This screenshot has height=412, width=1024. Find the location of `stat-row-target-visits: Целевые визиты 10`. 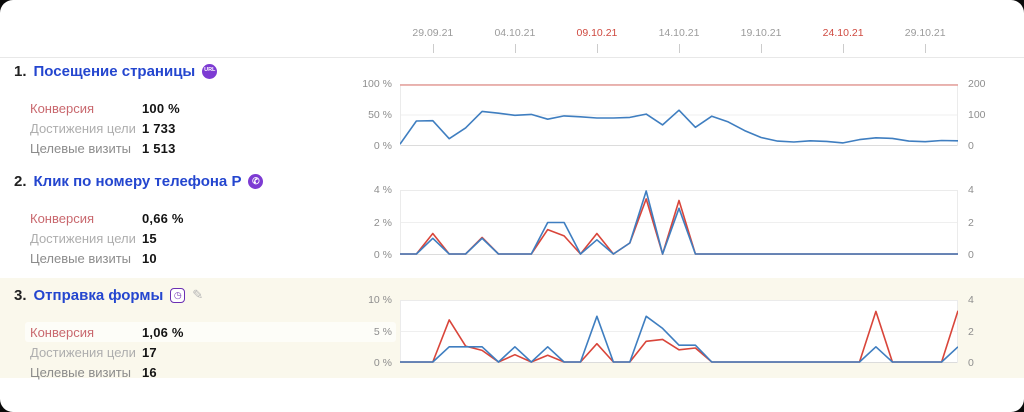

stat-row-target-visits: Целевые визиты 10 is located at coordinates (210, 258).